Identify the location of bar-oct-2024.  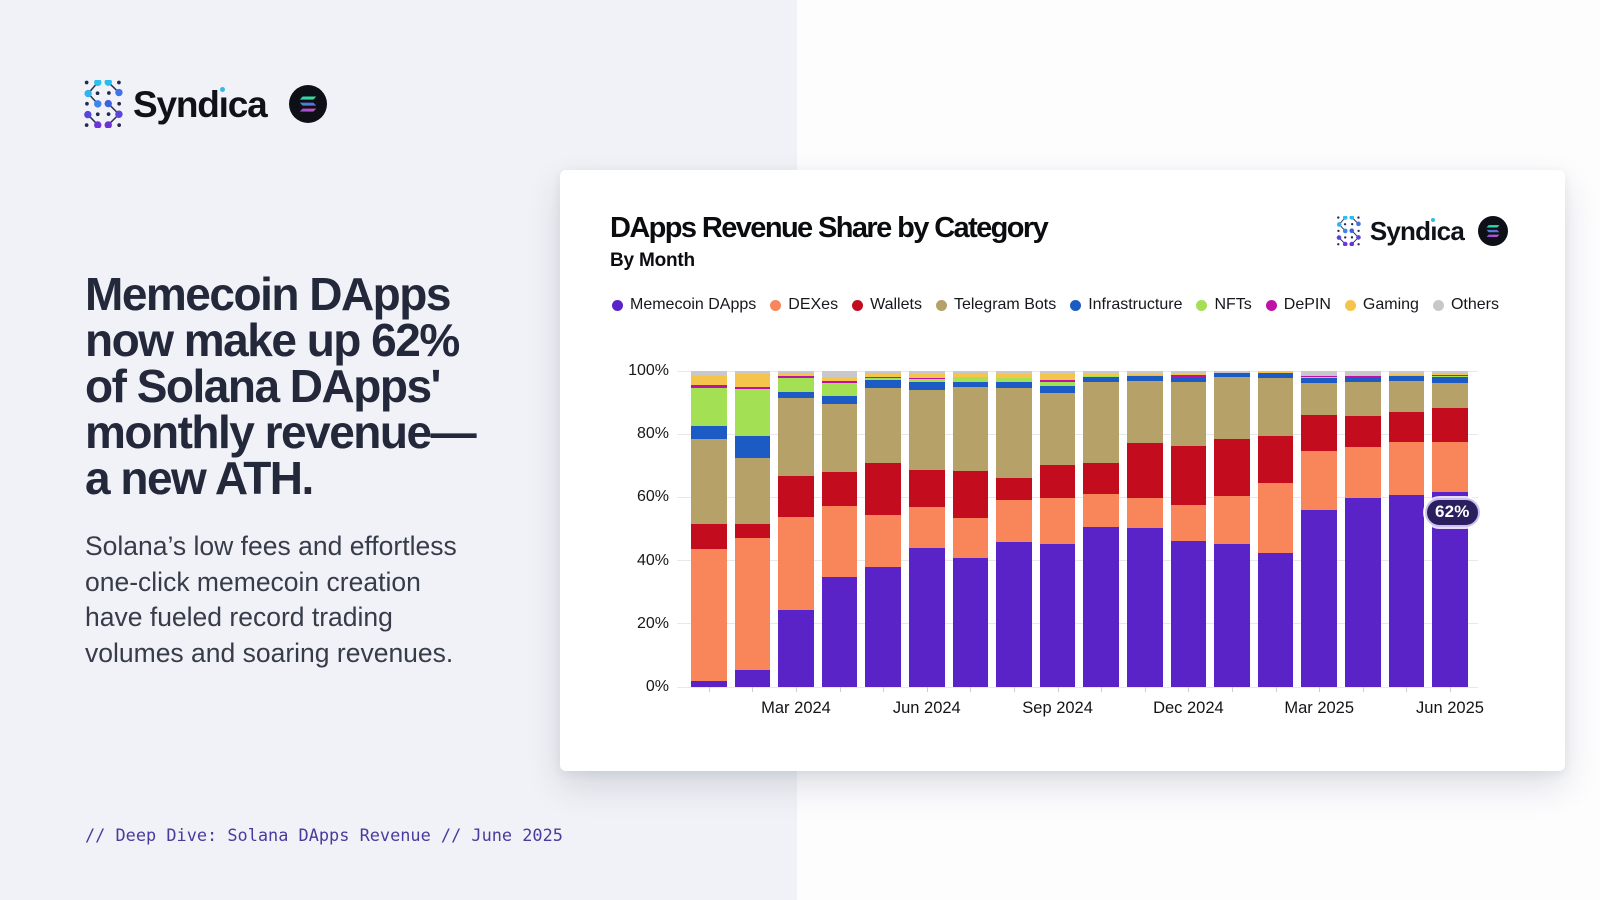
(1101, 529).